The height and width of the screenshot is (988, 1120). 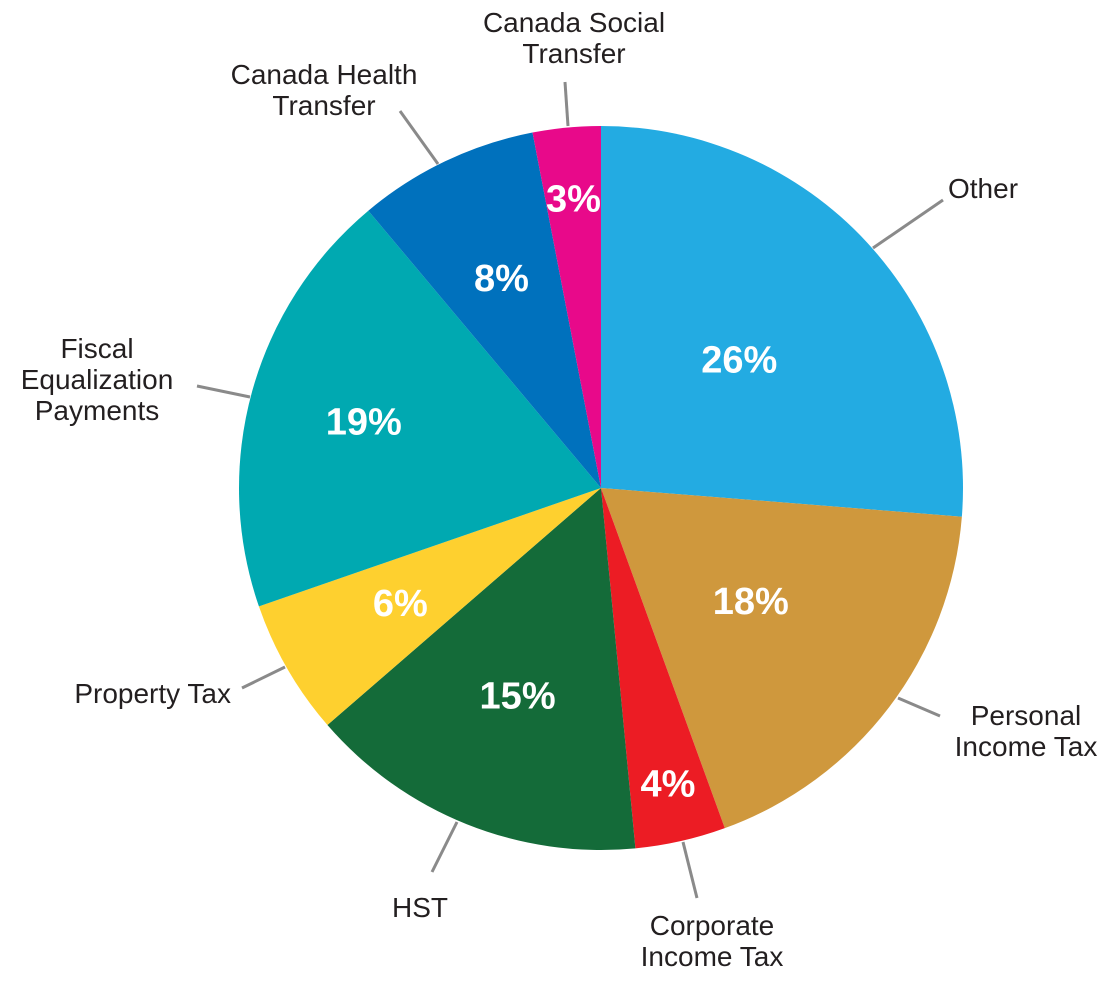 What do you see at coordinates (152, 693) in the screenshot?
I see `category-label-property-tax: Property Tax` at bounding box center [152, 693].